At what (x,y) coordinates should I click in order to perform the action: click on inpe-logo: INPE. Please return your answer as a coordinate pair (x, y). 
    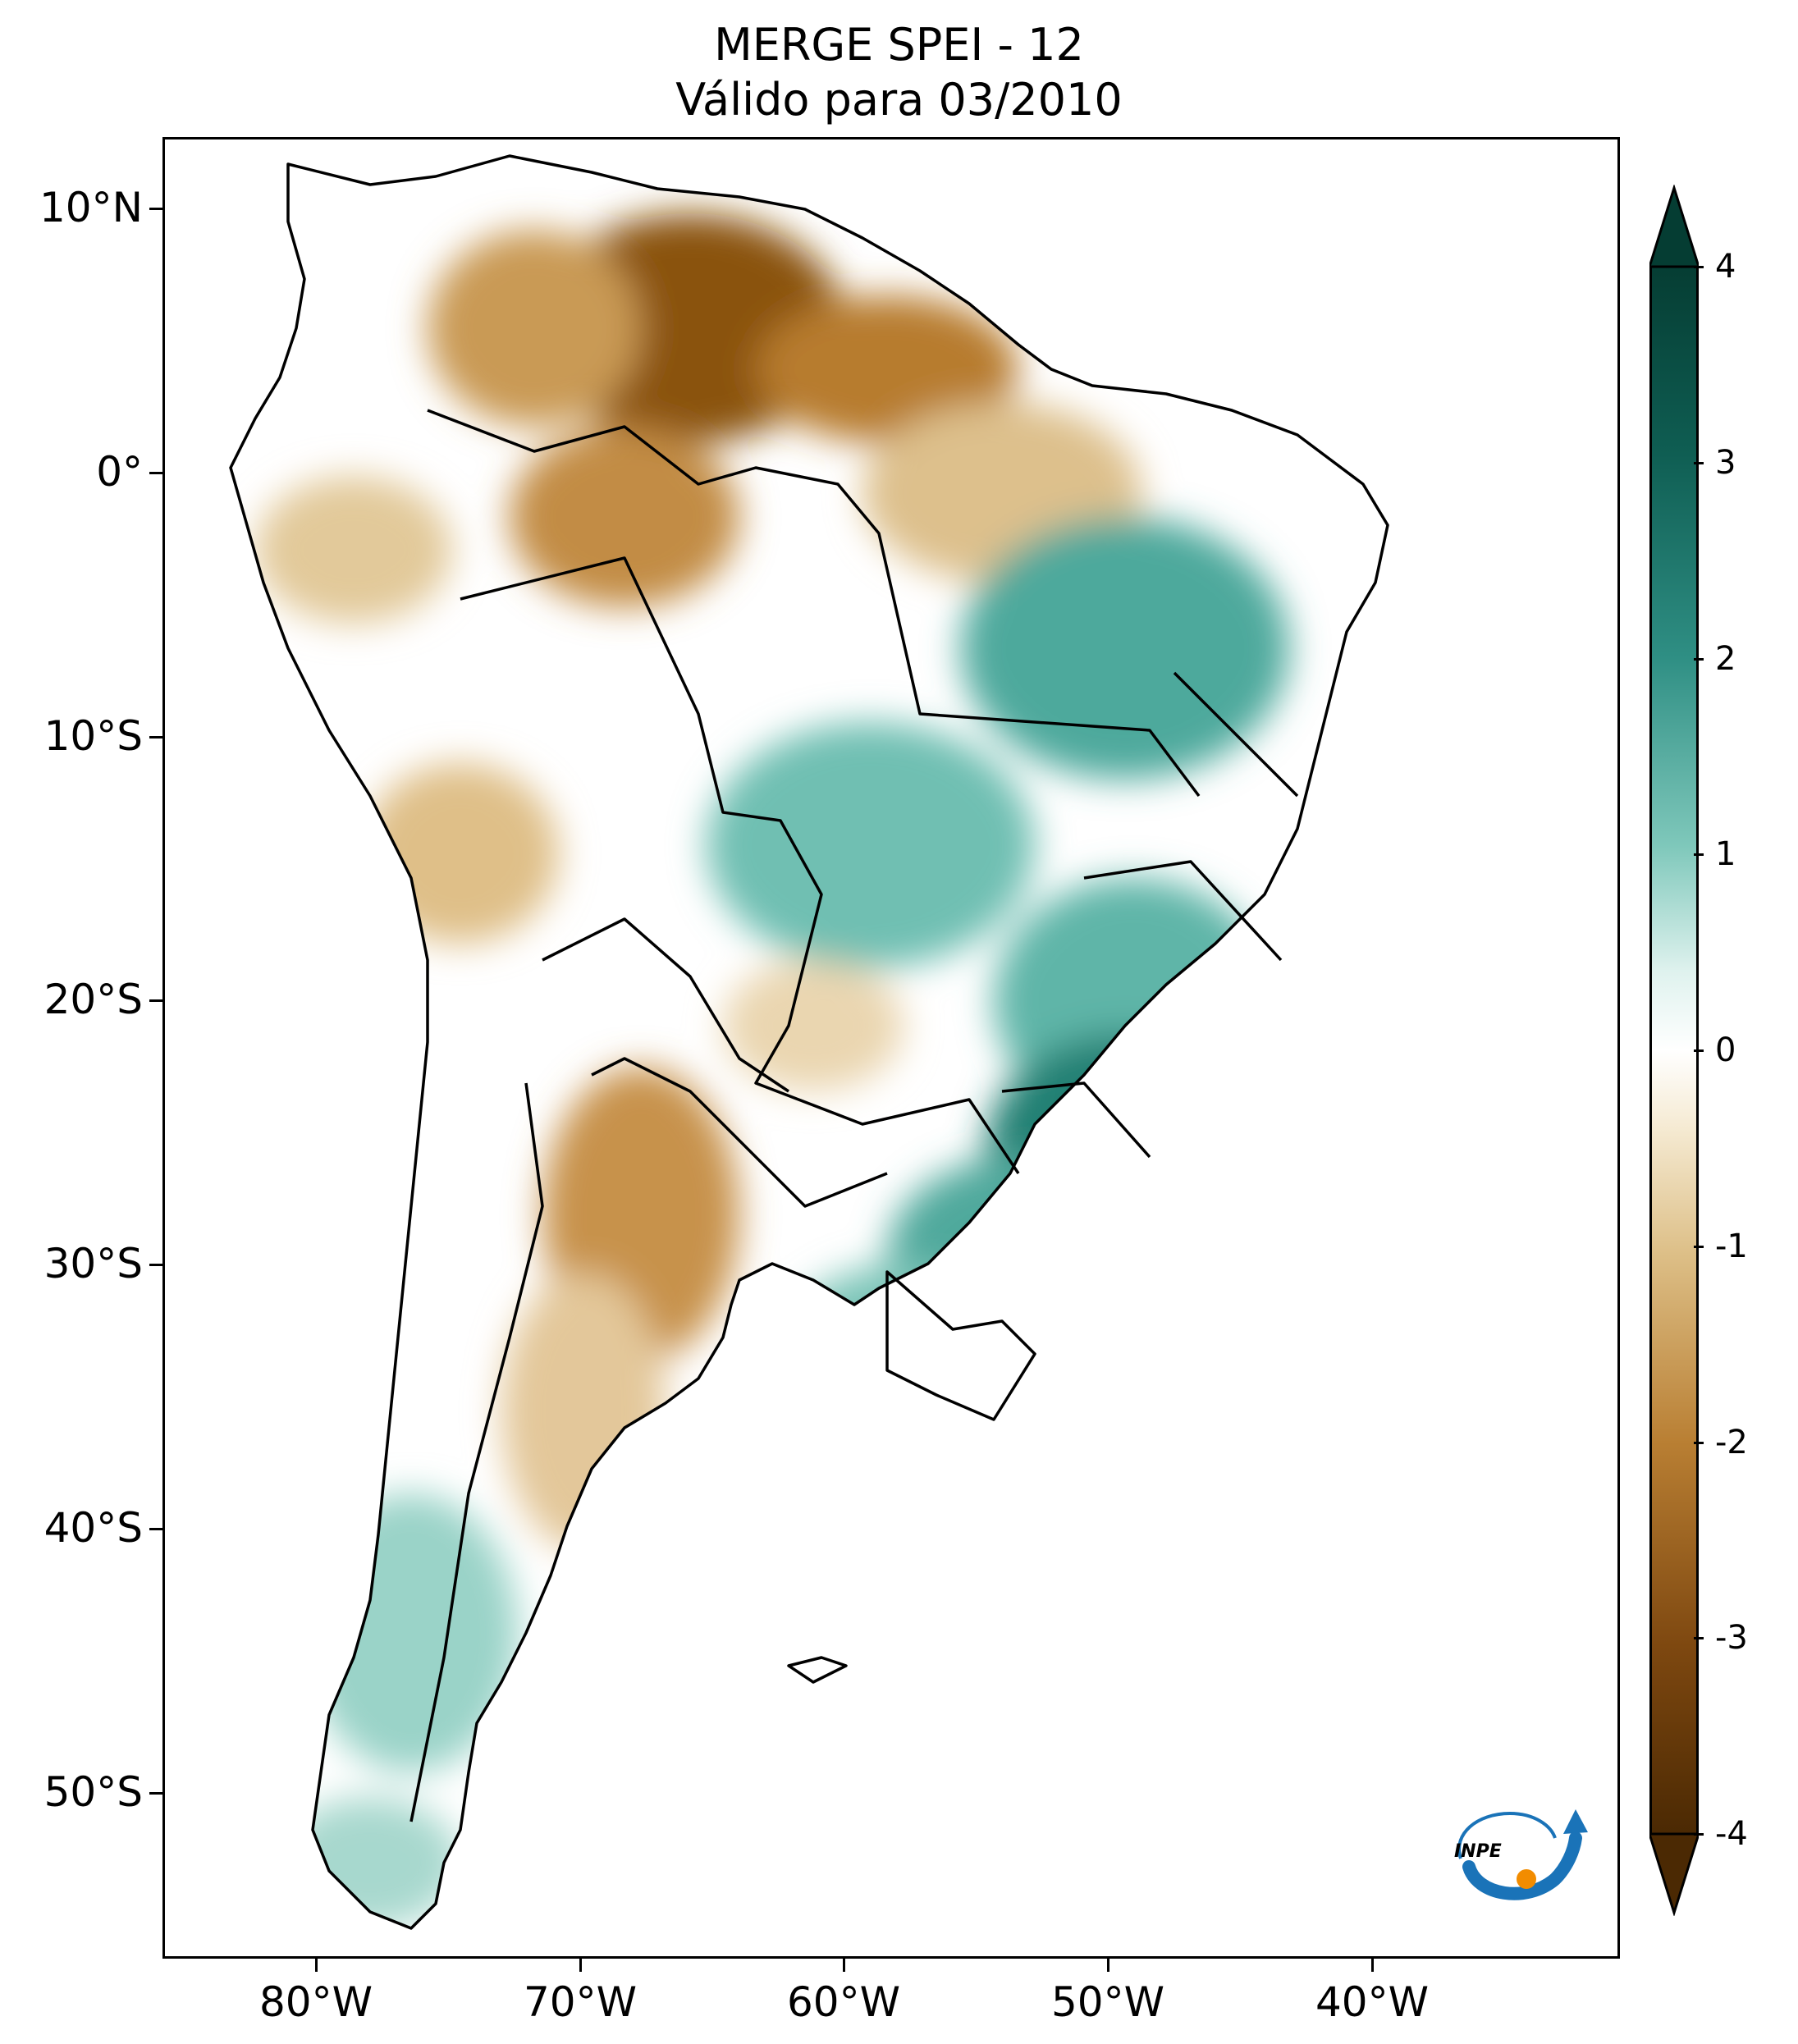
    Looking at the image, I should click on (1521, 1854).